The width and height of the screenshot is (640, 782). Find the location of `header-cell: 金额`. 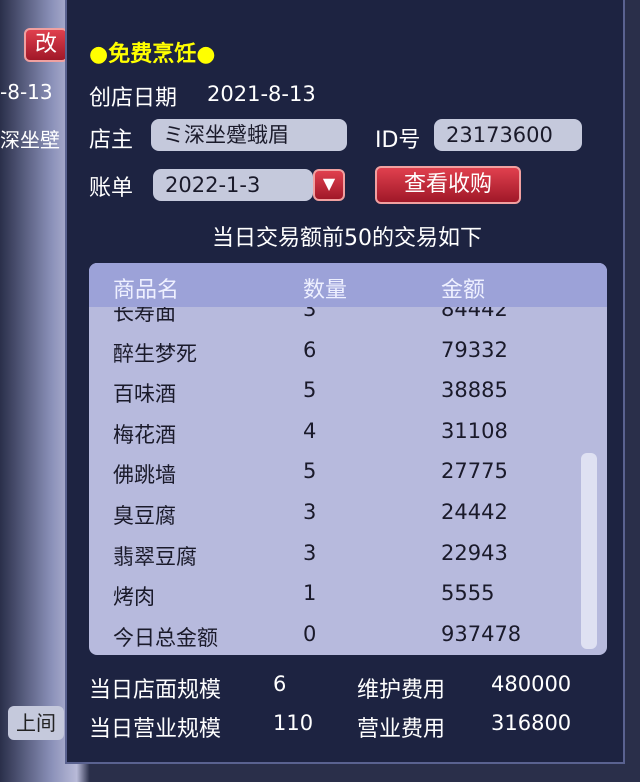

header-cell: 金额 is located at coordinates (463, 290).